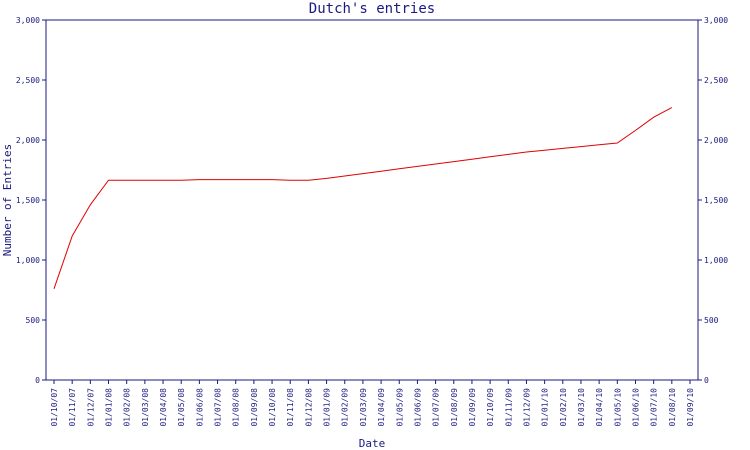 The height and width of the screenshot is (450, 750). I want to click on x-tick-label: 01/05/08, so click(181, 407).